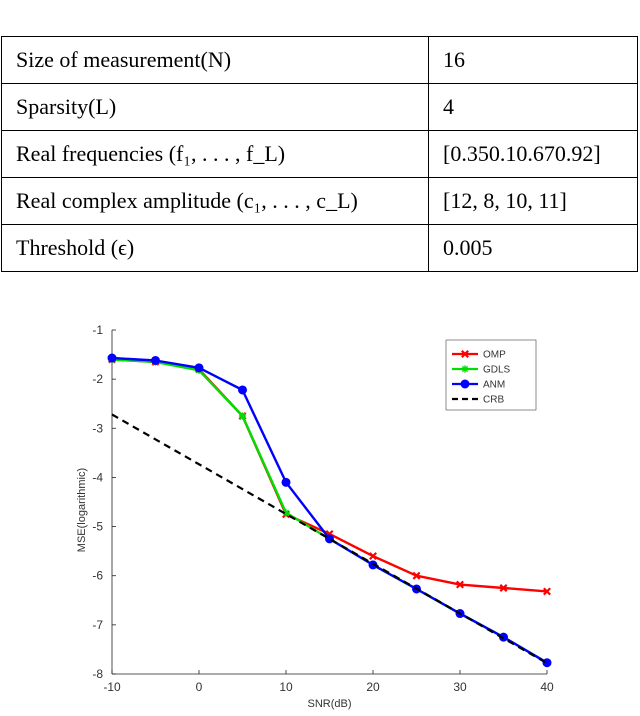 This screenshot has width=640, height=716. Describe the element at coordinates (215, 60) in the screenshot. I see `table-cell-label: Size of measurement(N)` at that location.